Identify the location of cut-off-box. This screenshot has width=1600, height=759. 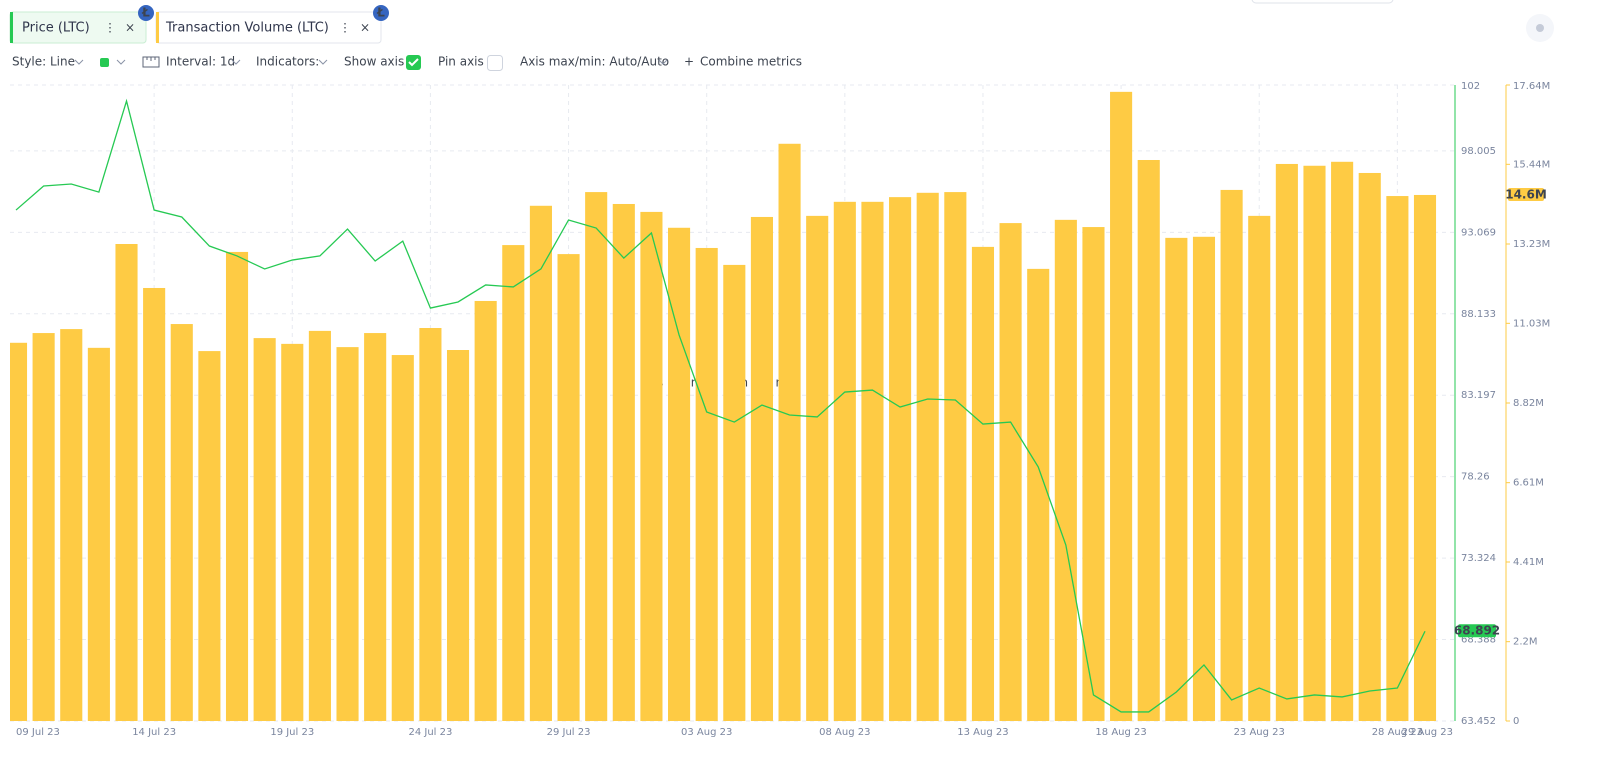
(1322, 2).